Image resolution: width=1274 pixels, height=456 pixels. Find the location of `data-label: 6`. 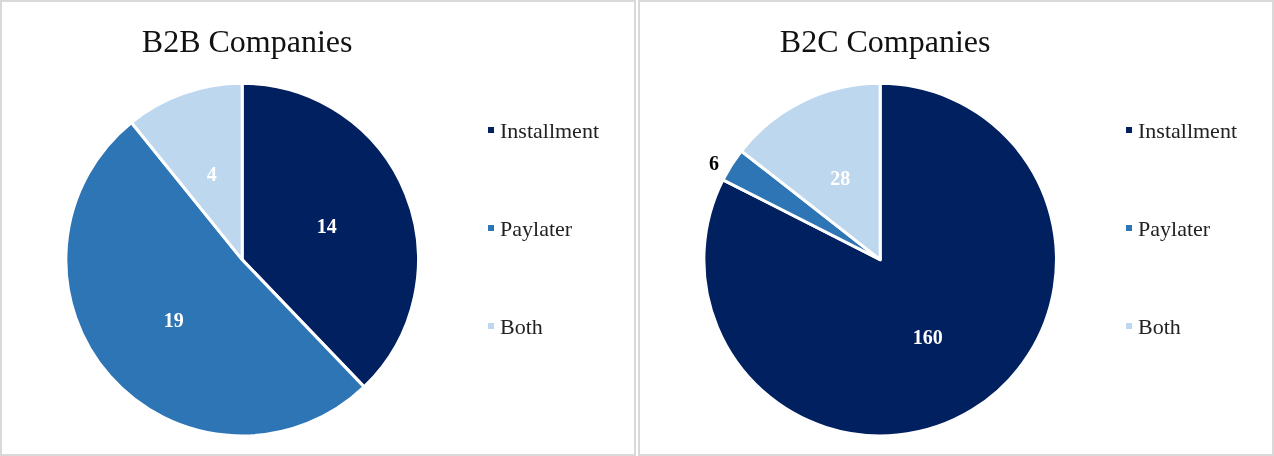

data-label: 6 is located at coordinates (714, 162).